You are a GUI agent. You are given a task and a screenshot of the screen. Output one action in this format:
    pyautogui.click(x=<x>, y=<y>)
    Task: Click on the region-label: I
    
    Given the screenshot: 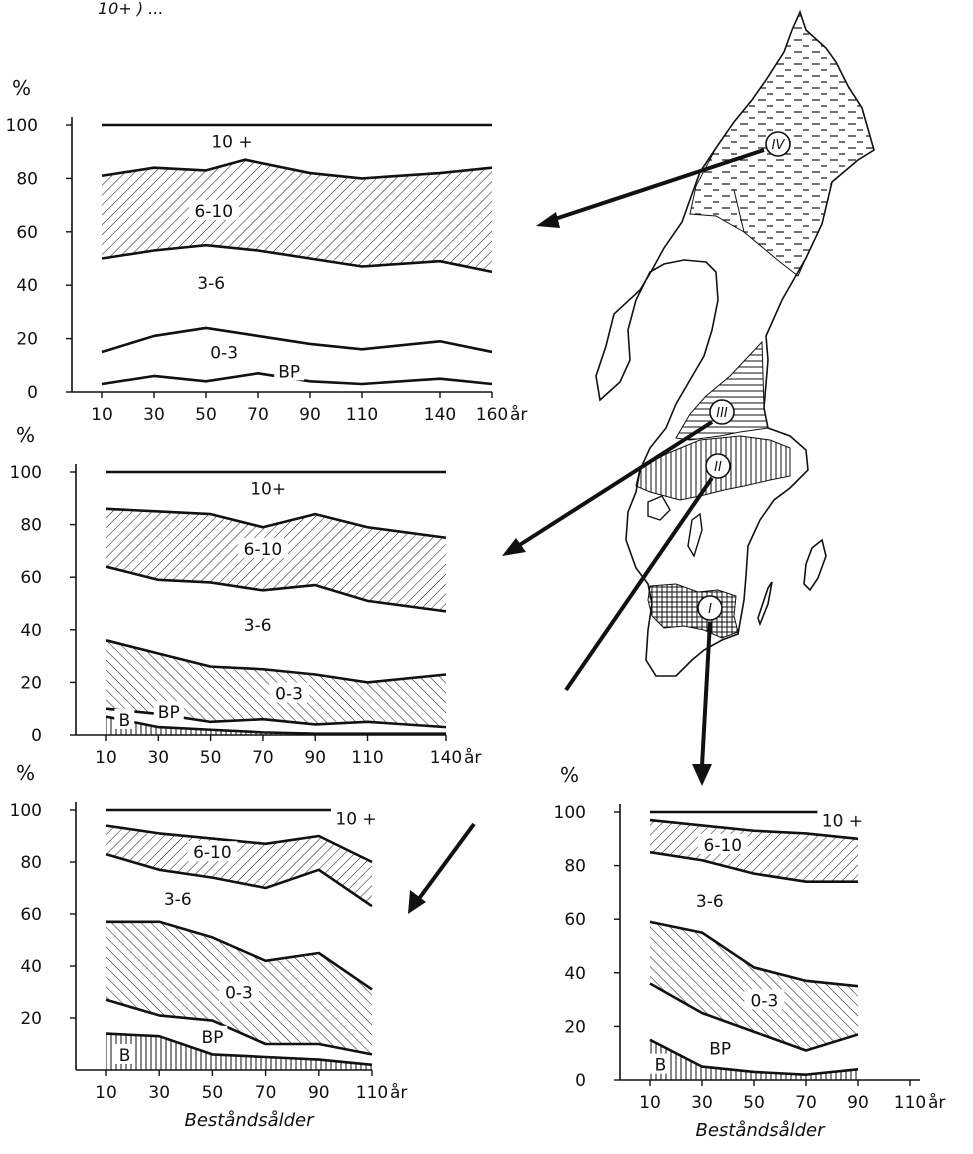 What is the action you would take?
    pyautogui.click(x=710, y=609)
    